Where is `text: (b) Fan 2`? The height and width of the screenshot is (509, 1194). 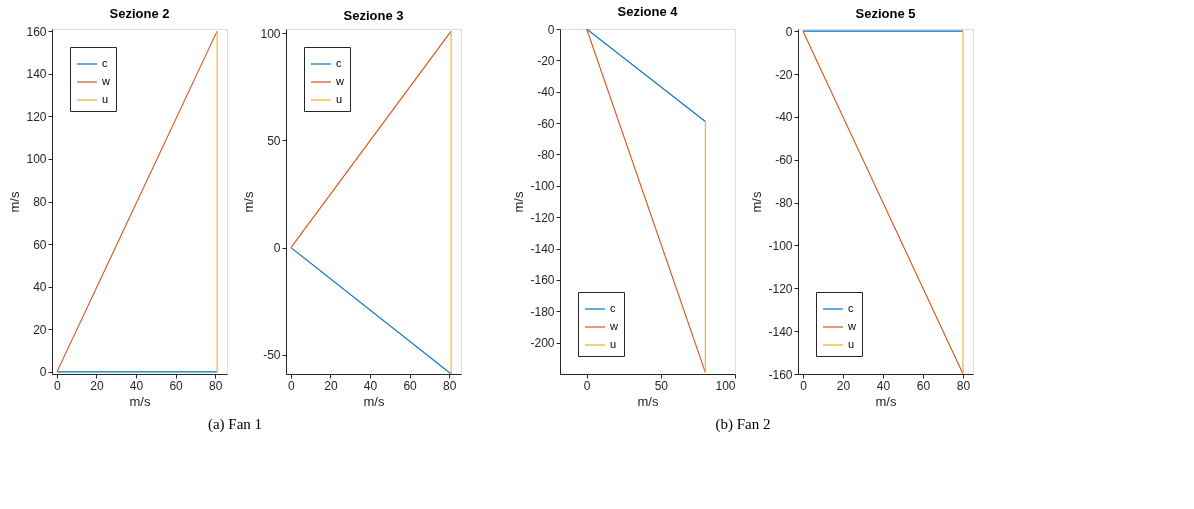
text: (b) Fan 2 is located at coordinates (743, 424).